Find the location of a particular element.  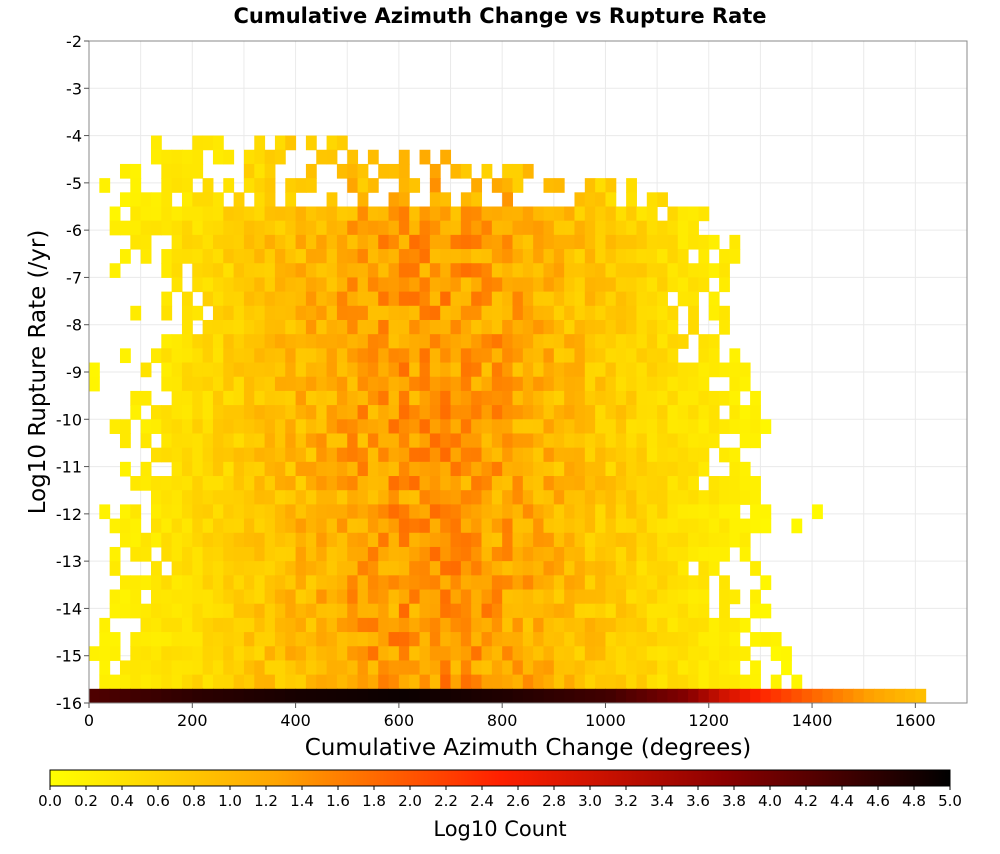

colorbar-tick-label: 4.6 is located at coordinates (878, 801).